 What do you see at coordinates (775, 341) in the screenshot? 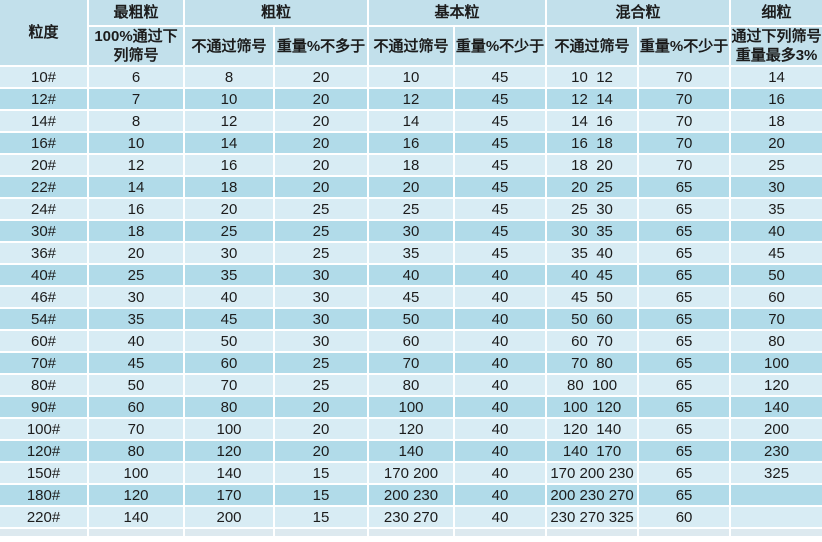
I see `value-cell: 80` at bounding box center [775, 341].